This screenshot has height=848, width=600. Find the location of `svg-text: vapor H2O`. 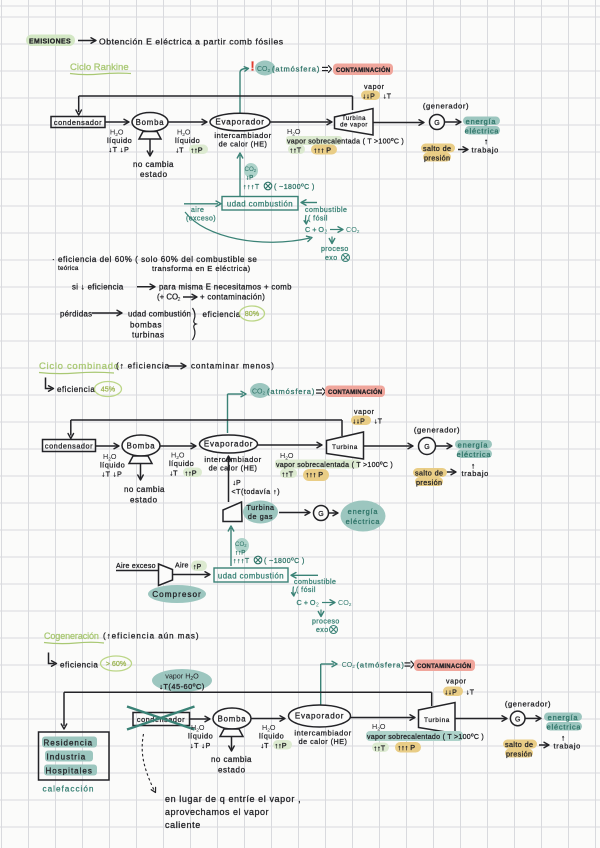

svg-text: vapor H2O is located at coordinates (182, 677).